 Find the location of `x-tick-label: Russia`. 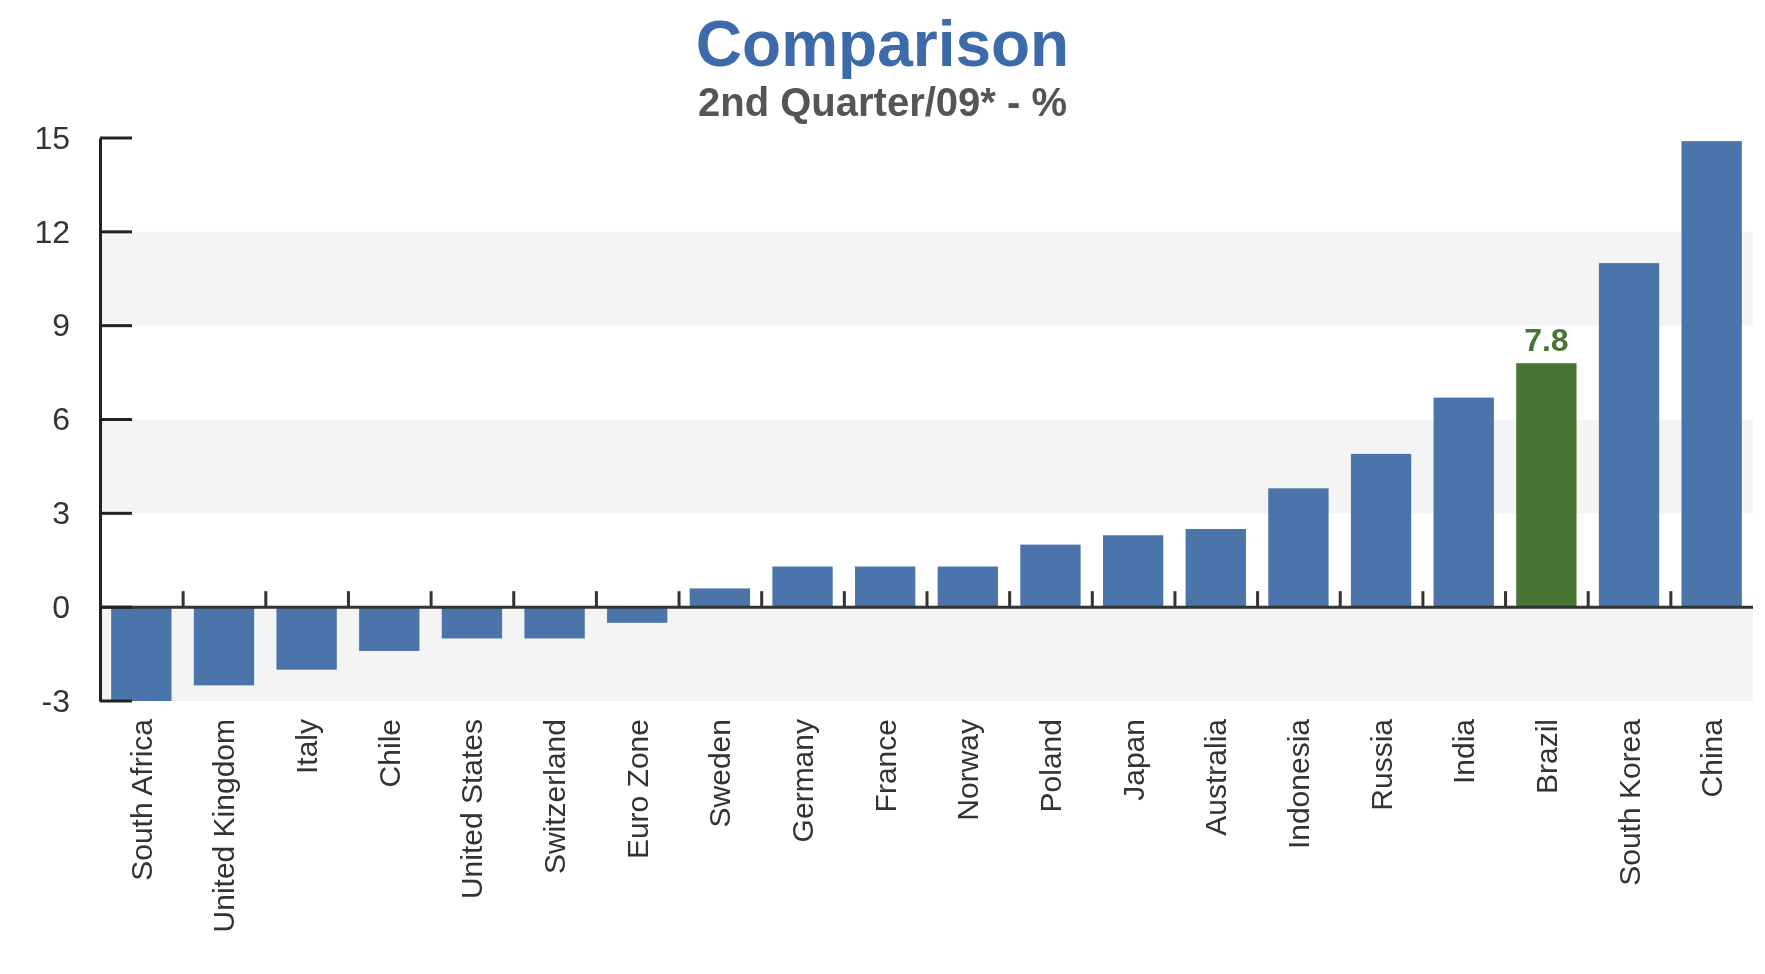

x-tick-label: Russia is located at coordinates (1381, 764).